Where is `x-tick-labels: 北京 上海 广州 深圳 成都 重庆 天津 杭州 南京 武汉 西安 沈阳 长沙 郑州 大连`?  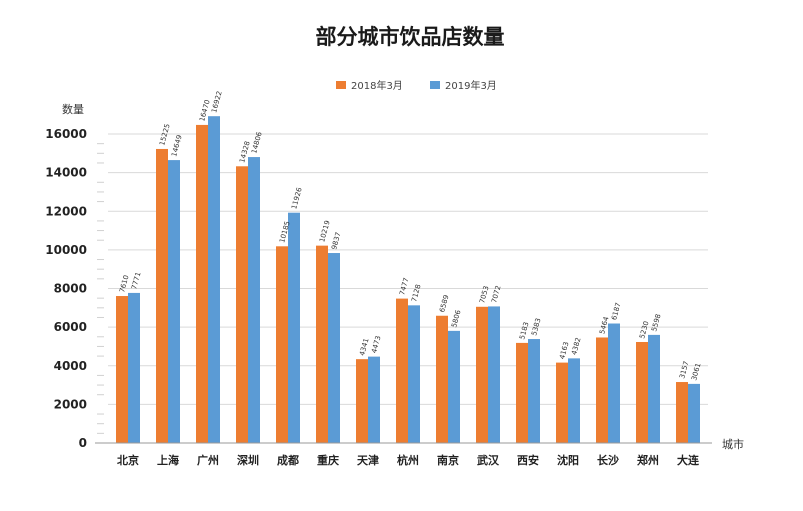 x-tick-labels: 北京 上海 广州 深圳 成都 重庆 天津 杭州 南京 武汉 西安 沈阳 长沙 郑州 大连 is located at coordinates (408, 460).